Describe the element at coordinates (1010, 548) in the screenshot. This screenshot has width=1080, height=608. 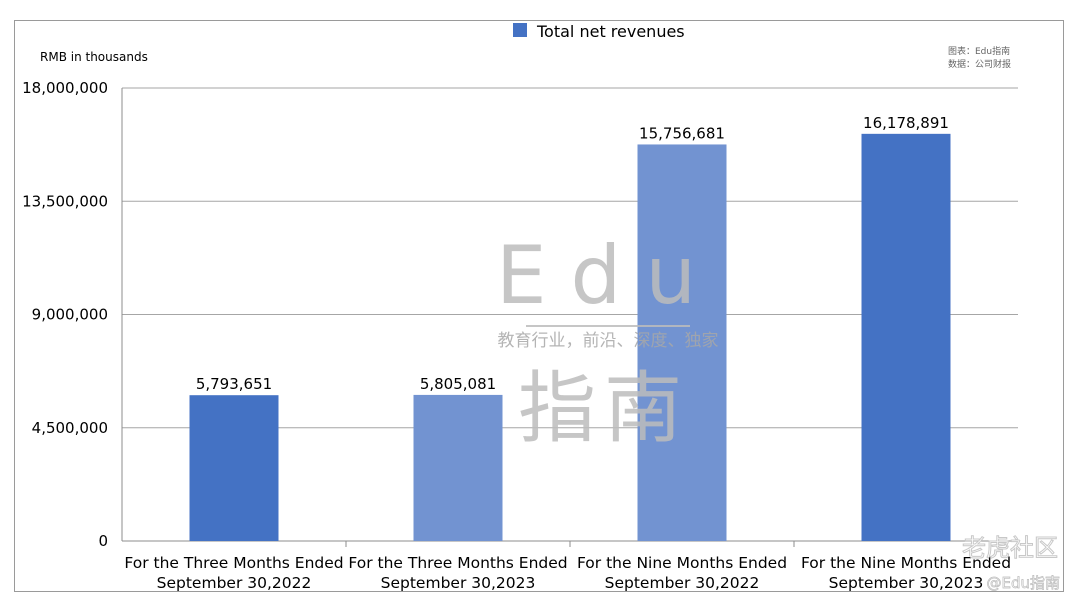
I see `corner-brand: 老虎社区` at that location.